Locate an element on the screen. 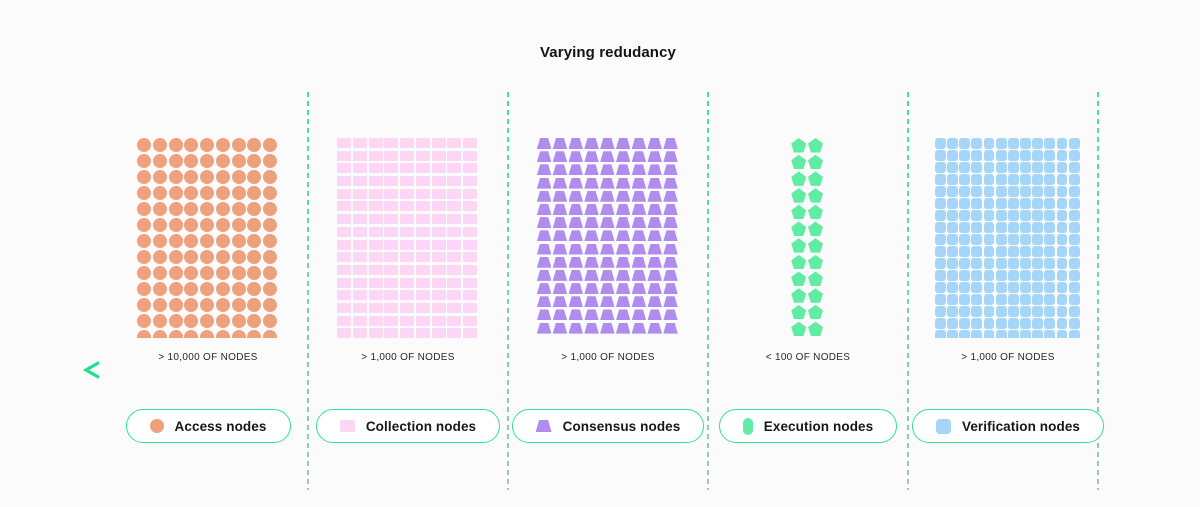 This screenshot has width=1200, height=507. consensus-node-count-label: > 1,000 OF NODES is located at coordinates (608, 357).